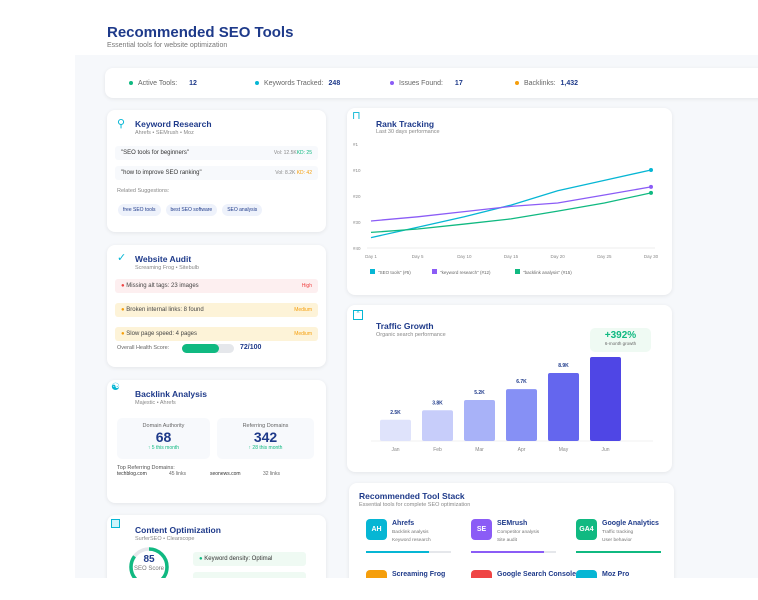  Describe the element at coordinates (547, 272) in the screenshot. I see `legend-label: "backlink analysis" (#15)` at that location.